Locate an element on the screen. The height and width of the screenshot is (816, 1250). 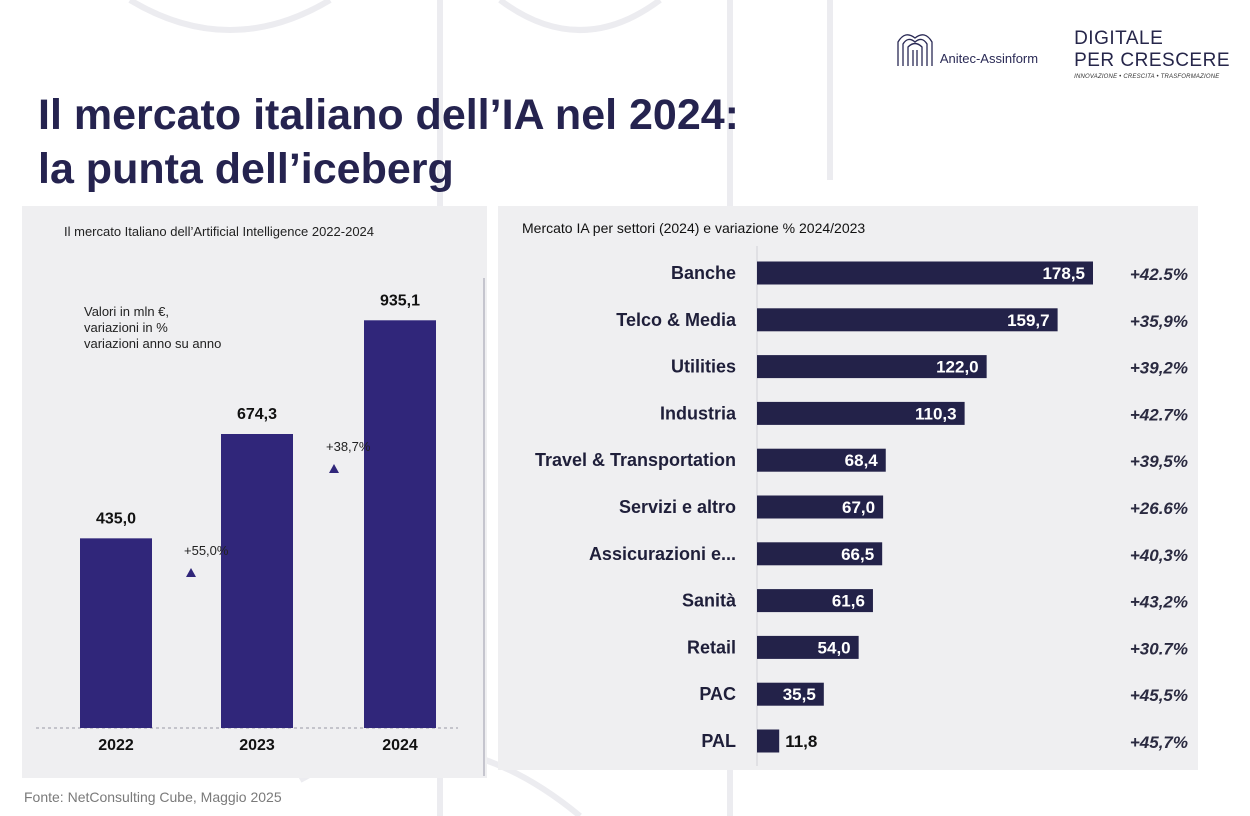
category-label: Telco & Media is located at coordinates (676, 320).